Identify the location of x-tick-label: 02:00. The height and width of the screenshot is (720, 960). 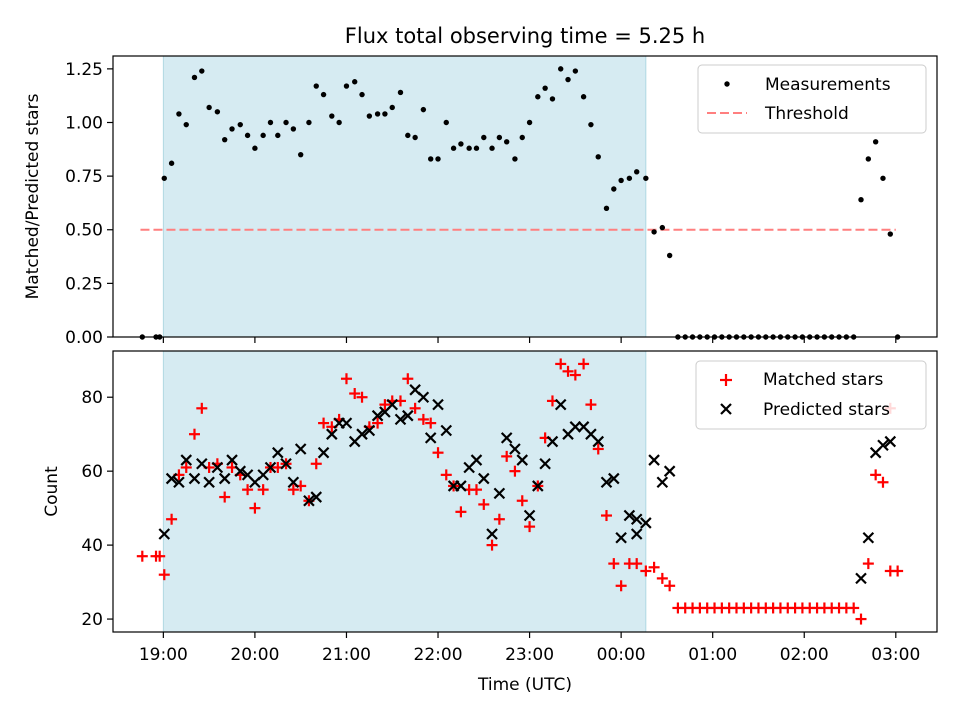
(804, 655).